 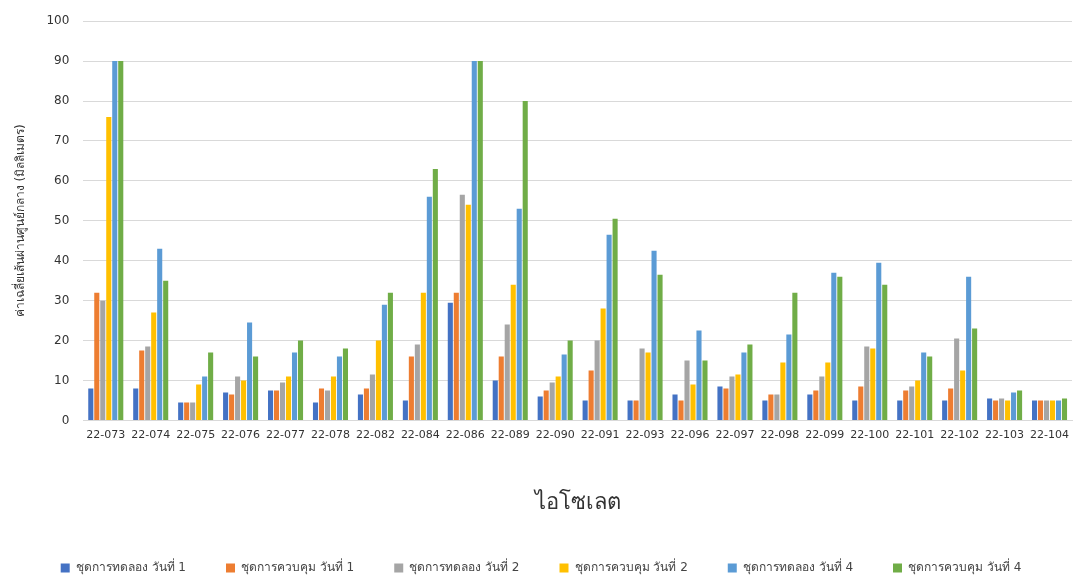 What do you see at coordinates (106, 434) in the screenshot?
I see `x-tick-label: 22-073` at bounding box center [106, 434].